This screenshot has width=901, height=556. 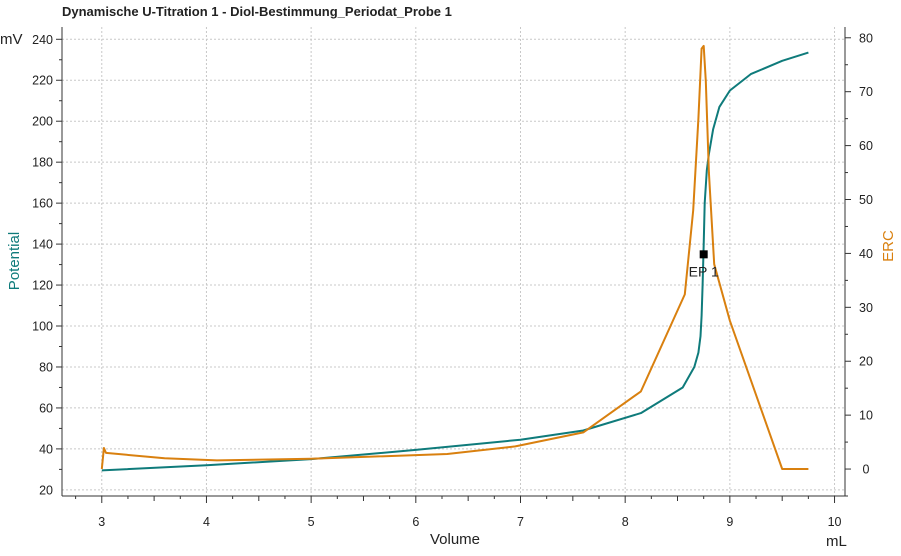 I want to click on y-right-tick-label: 20, so click(x=866, y=362).